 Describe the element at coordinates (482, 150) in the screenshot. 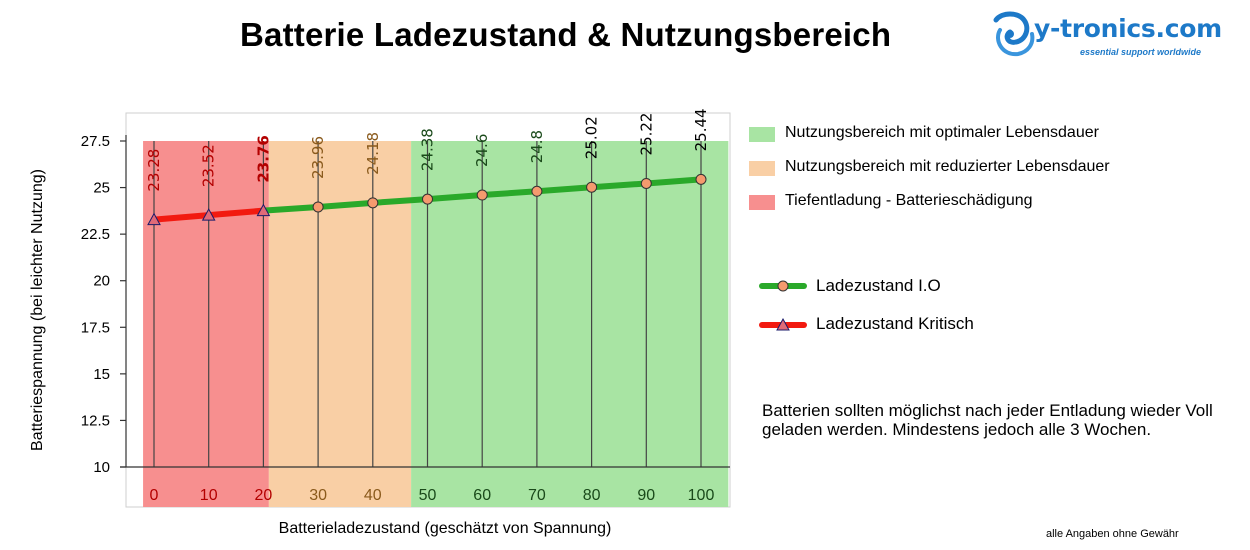

I see `data-label: 24.6` at that location.